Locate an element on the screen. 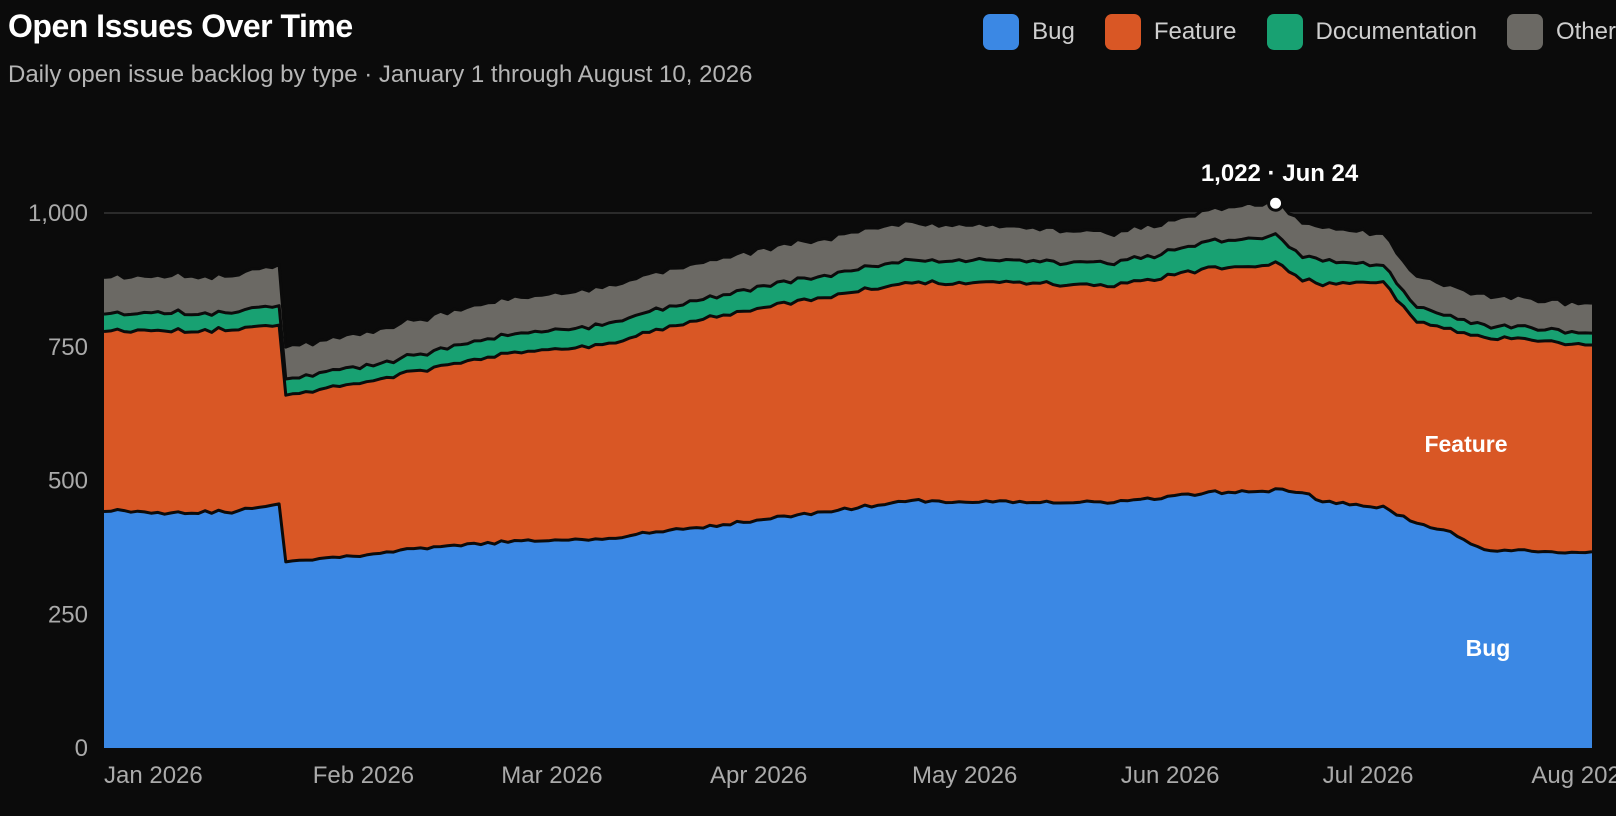  peak-label: 1,022 · Jun 24 is located at coordinates (1280, 173).